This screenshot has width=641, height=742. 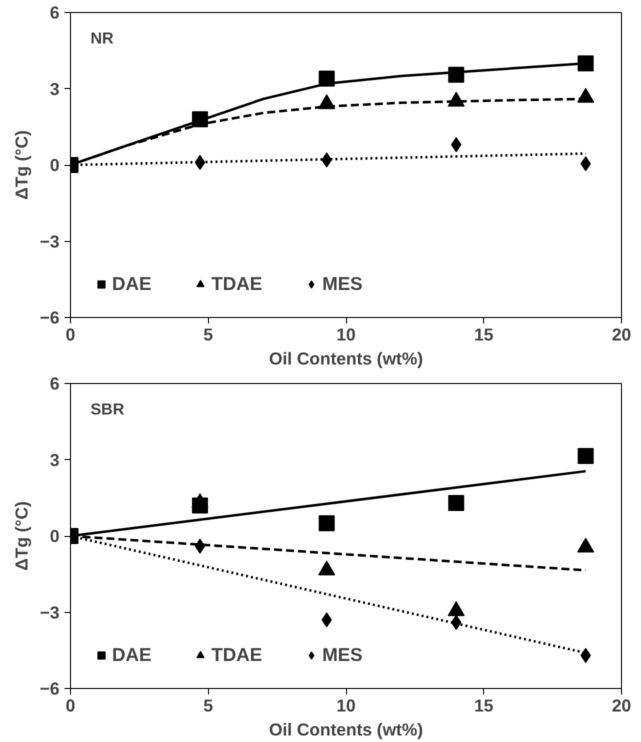 I want to click on annotation: SBR, so click(x=107, y=410).